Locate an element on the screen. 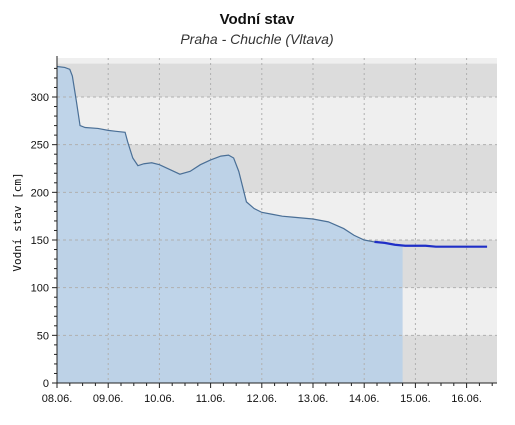 This screenshot has width=515, height=425. x-tick-label: 14.06. is located at coordinates (364, 399).